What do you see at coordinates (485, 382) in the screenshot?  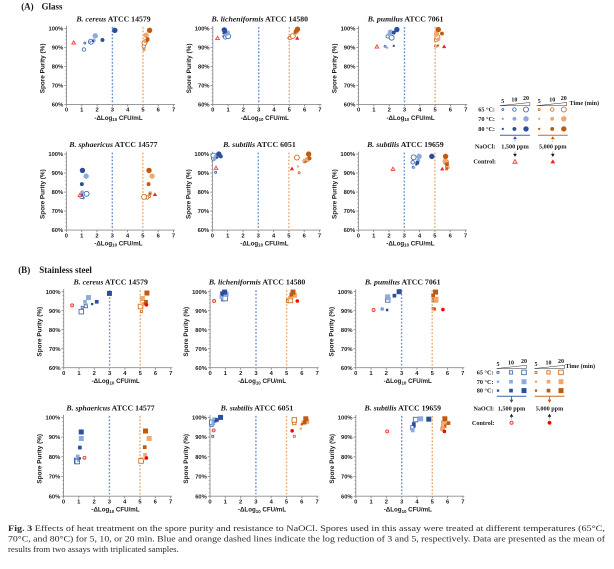 I see `svg-text: 70 °C:` at bounding box center [485, 382].